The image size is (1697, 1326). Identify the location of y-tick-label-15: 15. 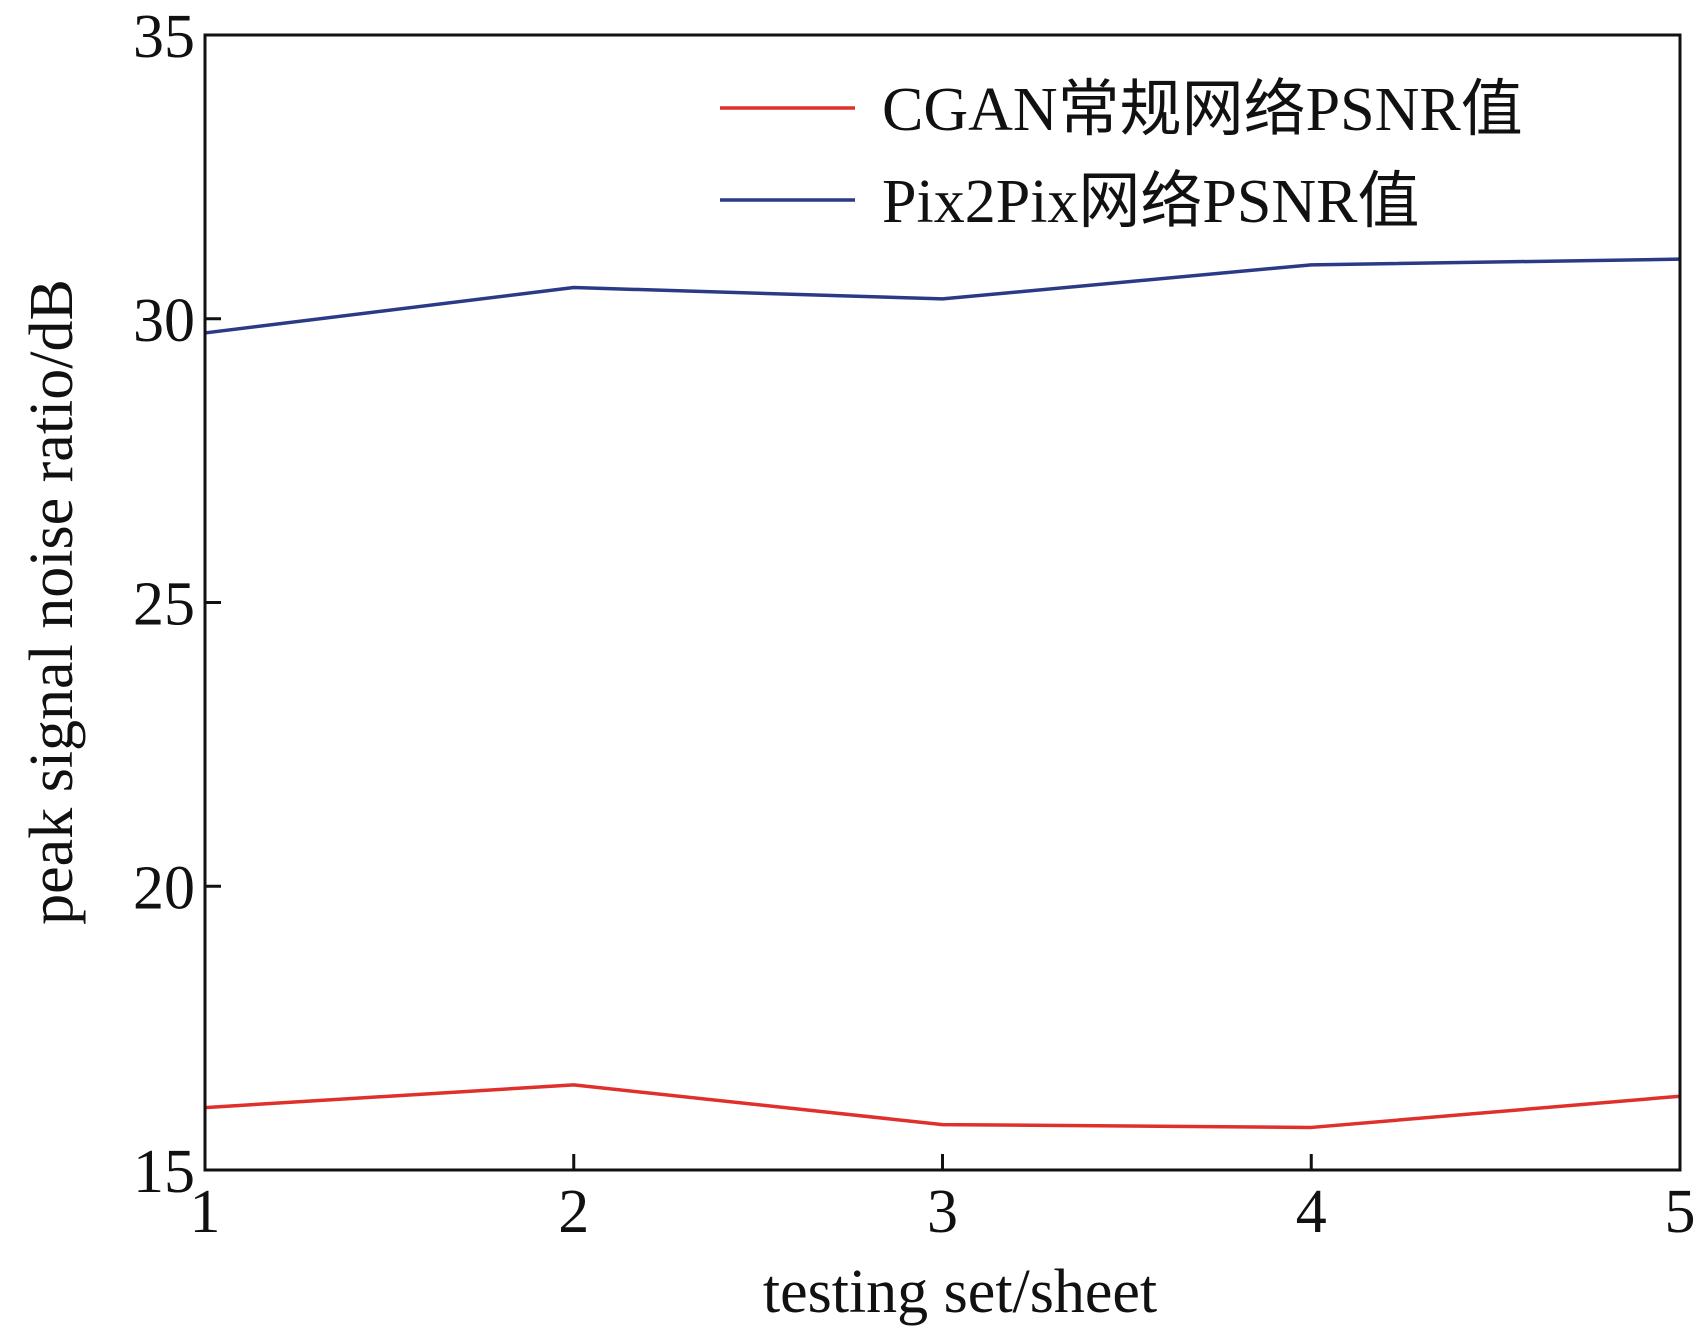
(164, 1172).